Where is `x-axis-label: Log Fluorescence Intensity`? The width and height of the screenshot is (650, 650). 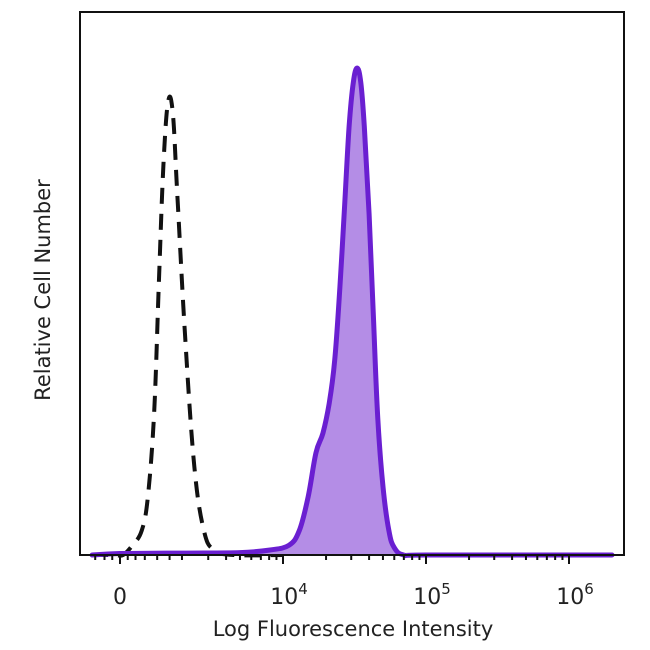 x-axis-label: Log Fluorescence Intensity is located at coordinates (353, 629).